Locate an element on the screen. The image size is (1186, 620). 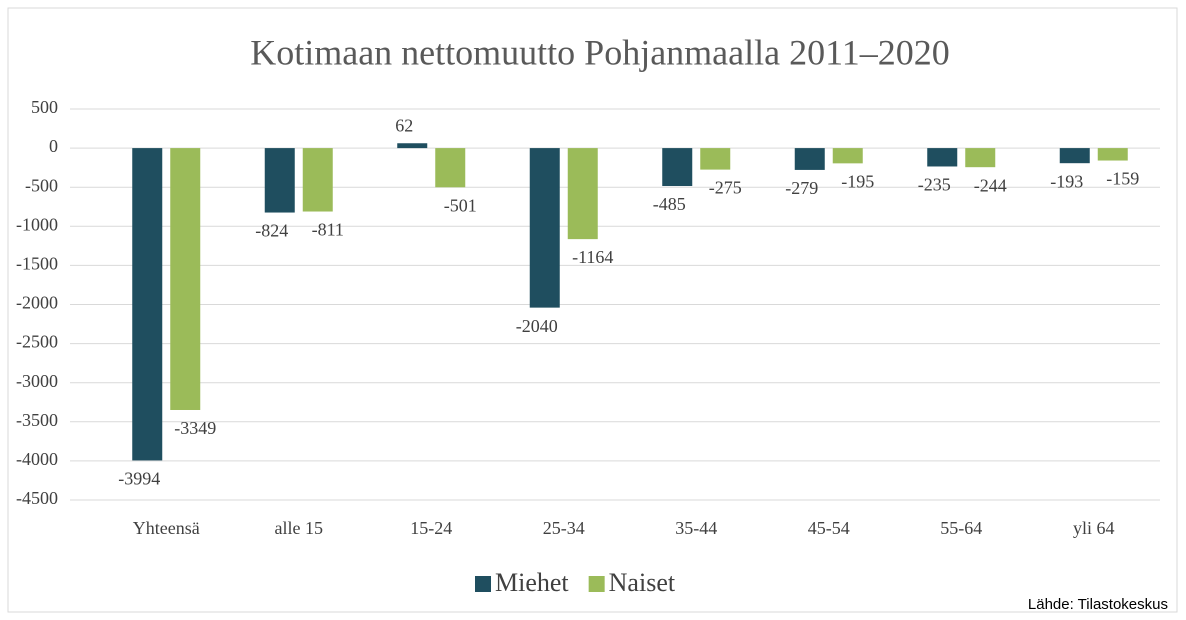
y-tick-label: -500 is located at coordinates (41, 185).